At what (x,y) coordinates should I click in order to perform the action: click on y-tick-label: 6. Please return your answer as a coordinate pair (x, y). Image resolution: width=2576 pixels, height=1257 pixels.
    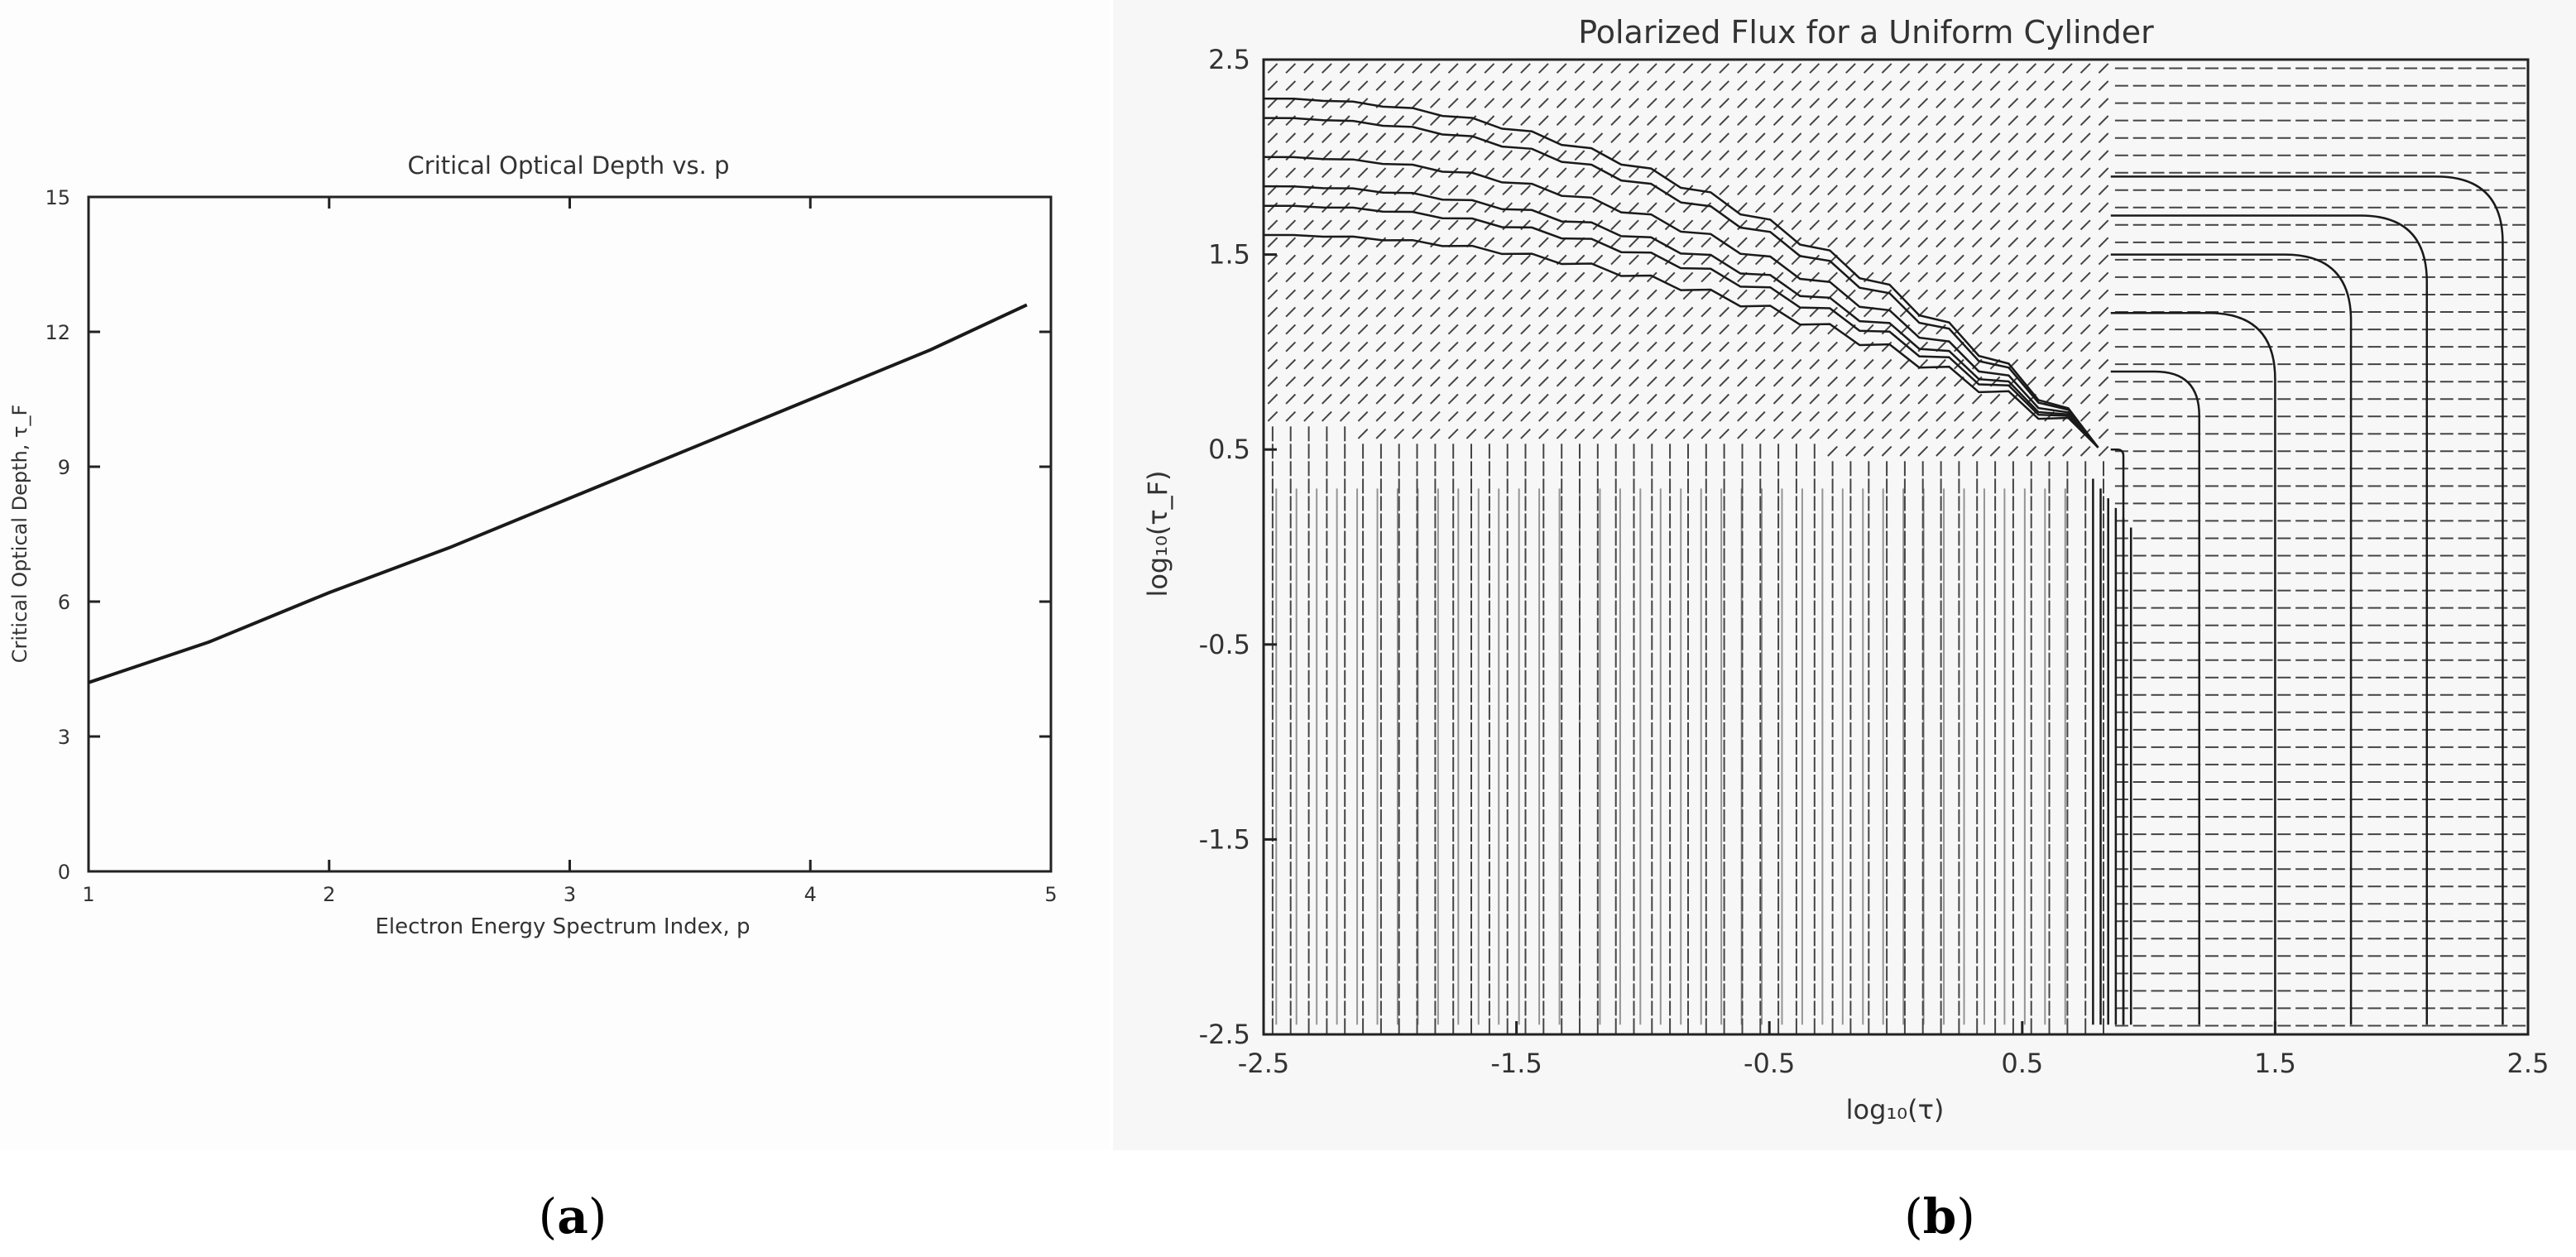
    Looking at the image, I should click on (64, 603).